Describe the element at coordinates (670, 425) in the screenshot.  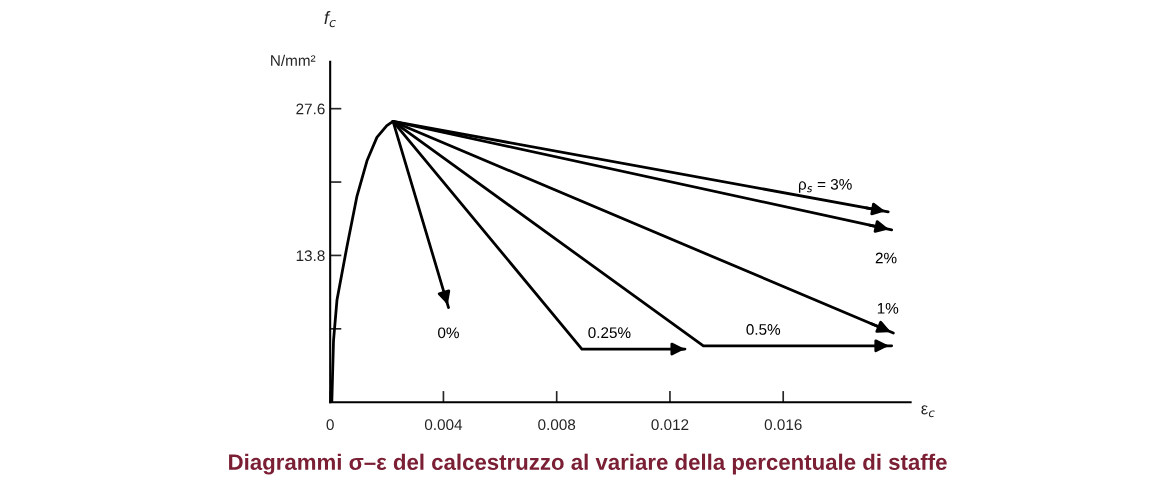
I see `x-tick-label: 0.012` at that location.